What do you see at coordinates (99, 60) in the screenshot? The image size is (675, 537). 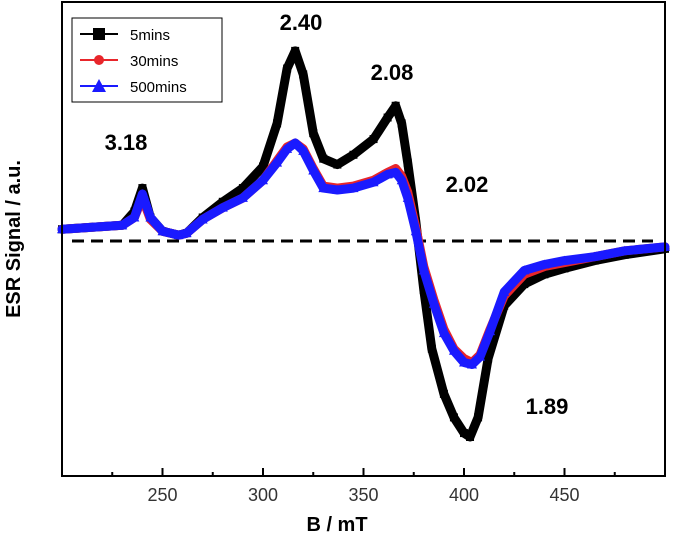 I see `legend-marker-circle` at bounding box center [99, 60].